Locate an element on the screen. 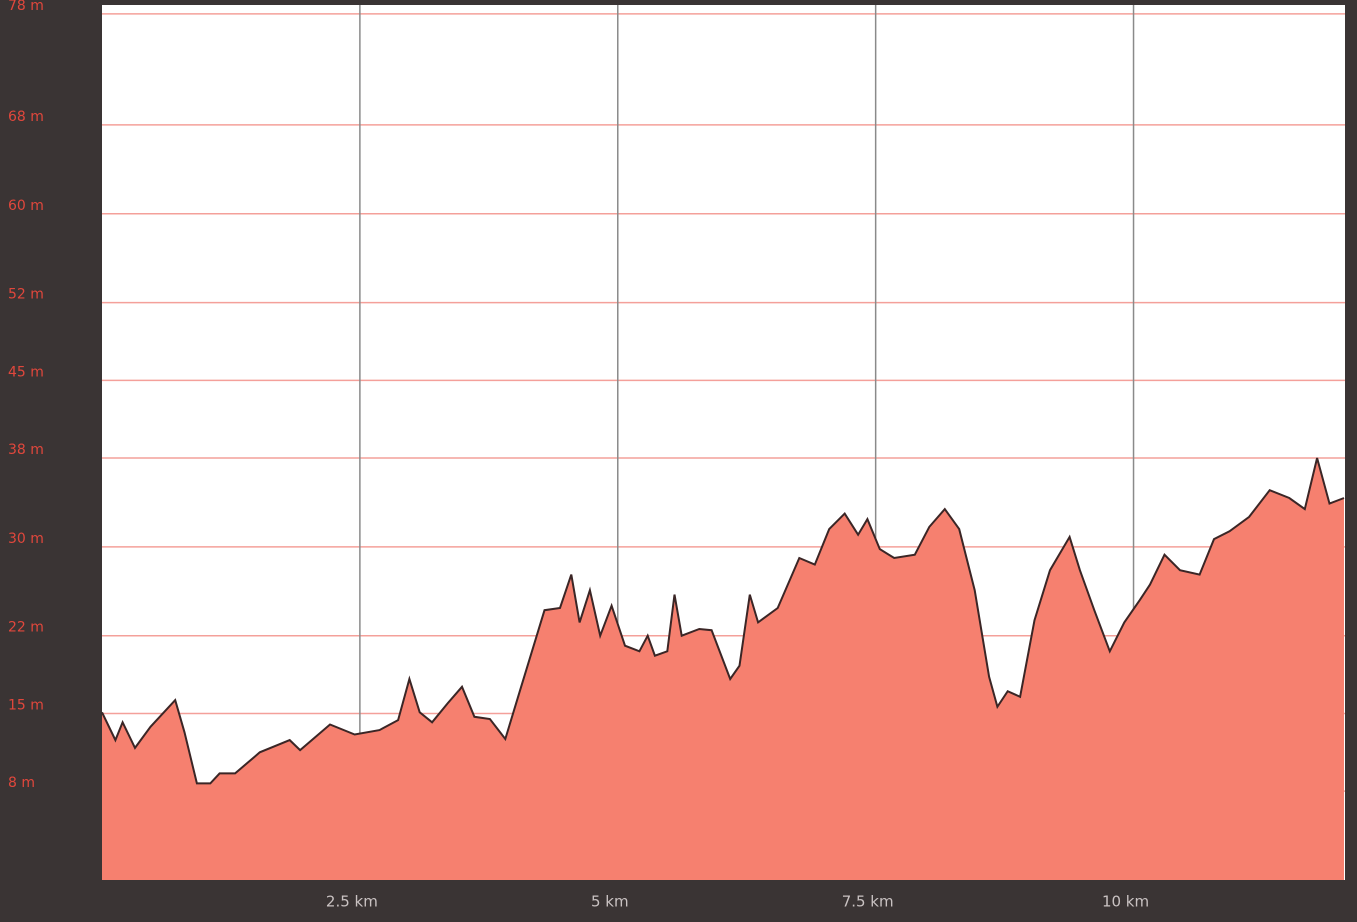  y-tick-label: 68 m is located at coordinates (26, 117).